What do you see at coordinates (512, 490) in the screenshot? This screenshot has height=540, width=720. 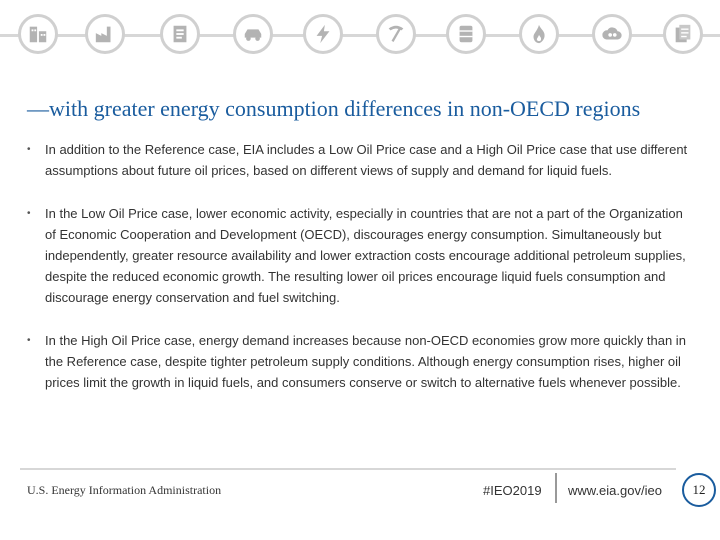 I see `footer-hashtag: #IEO2019` at bounding box center [512, 490].